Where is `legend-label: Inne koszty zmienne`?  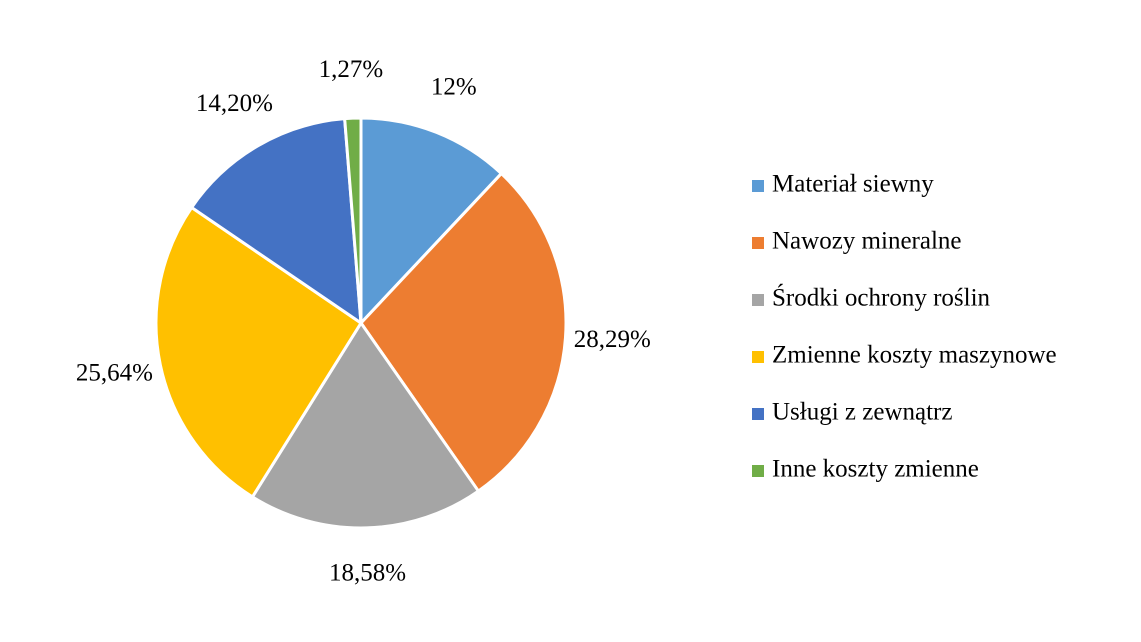
legend-label: Inne koszty zmienne is located at coordinates (875, 469).